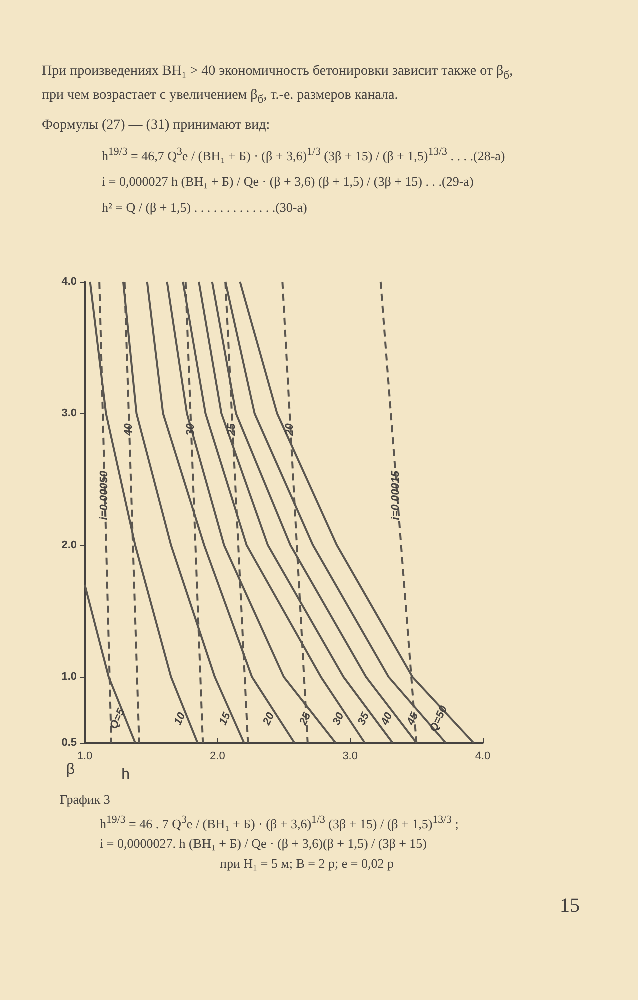  I want to click on text: При произведениях BH₁ > 40 экономичность бетонировки зависит также от β$_{б}$, при чем возрастает с увеличением β$_{б}$, т.-е. размеров канала., so click(278, 85).